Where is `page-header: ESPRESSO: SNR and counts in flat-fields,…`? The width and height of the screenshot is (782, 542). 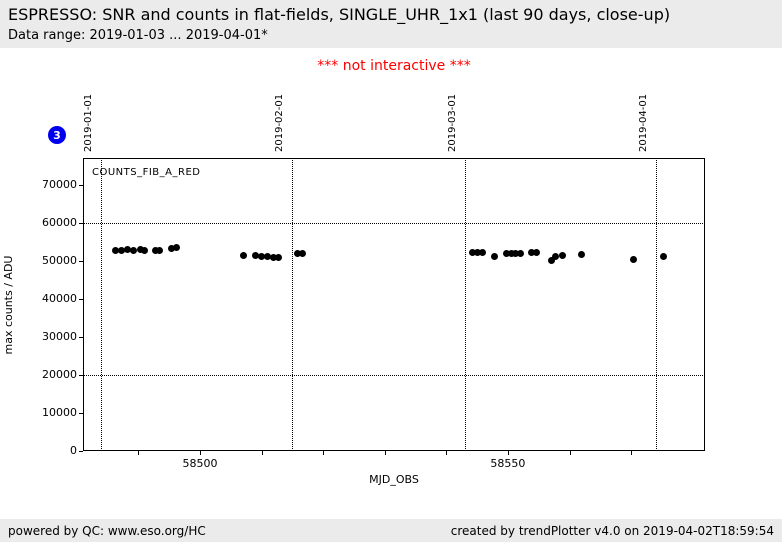
page-header: ESPRESSO: SNR and counts in flat-fields,… is located at coordinates (391, 24).